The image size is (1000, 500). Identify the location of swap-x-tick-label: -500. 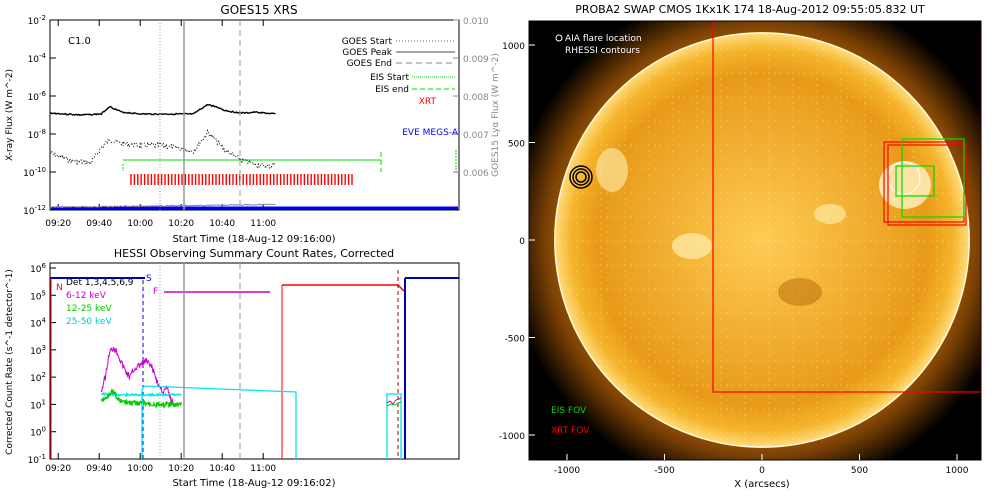
(664, 471).